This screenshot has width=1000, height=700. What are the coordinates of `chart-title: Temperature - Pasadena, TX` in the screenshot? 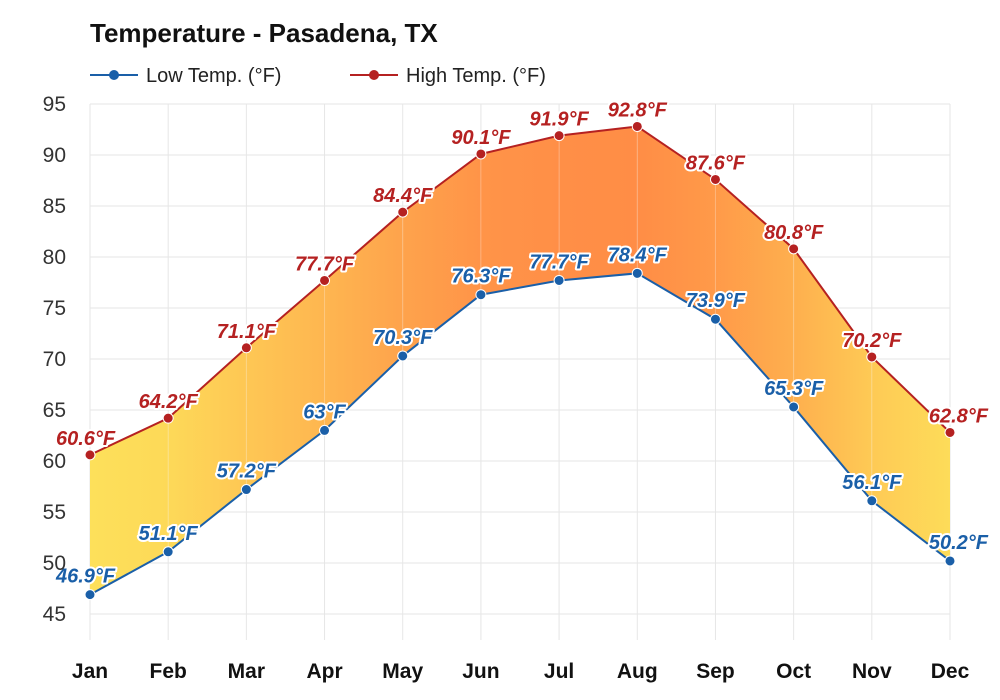 It's located at (264, 33).